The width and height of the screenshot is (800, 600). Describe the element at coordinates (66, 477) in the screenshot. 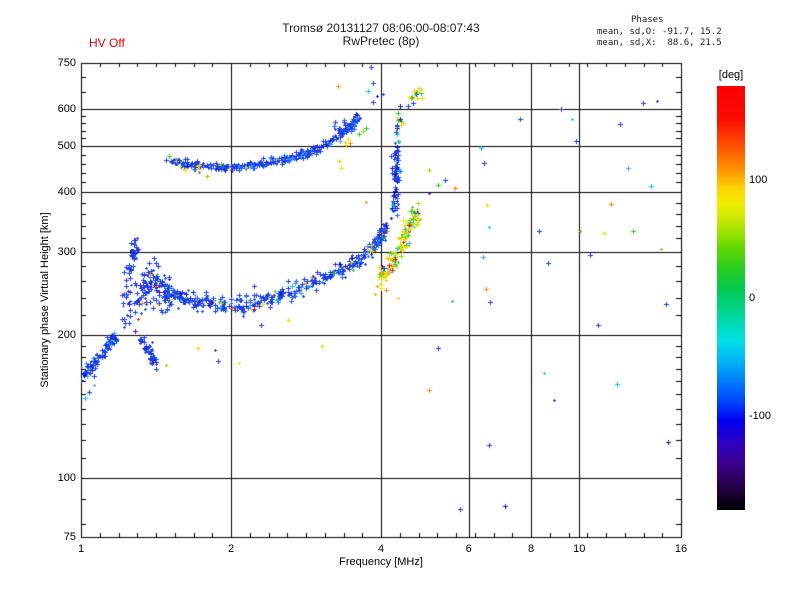

I see `y-tick-label: 100` at that location.